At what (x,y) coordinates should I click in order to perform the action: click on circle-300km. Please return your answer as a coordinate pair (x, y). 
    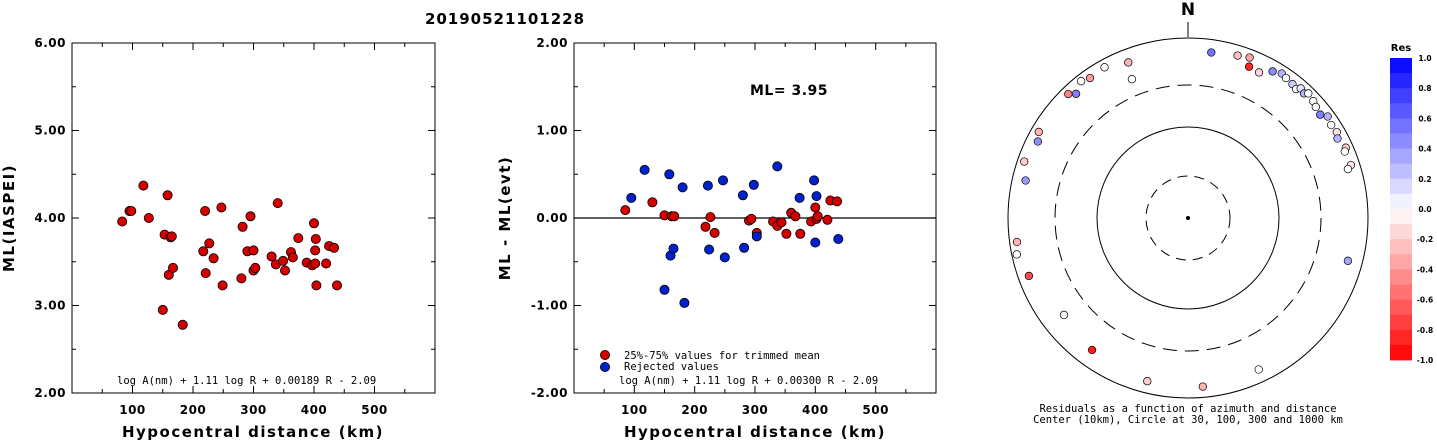
    Looking at the image, I should click on (1188, 218).